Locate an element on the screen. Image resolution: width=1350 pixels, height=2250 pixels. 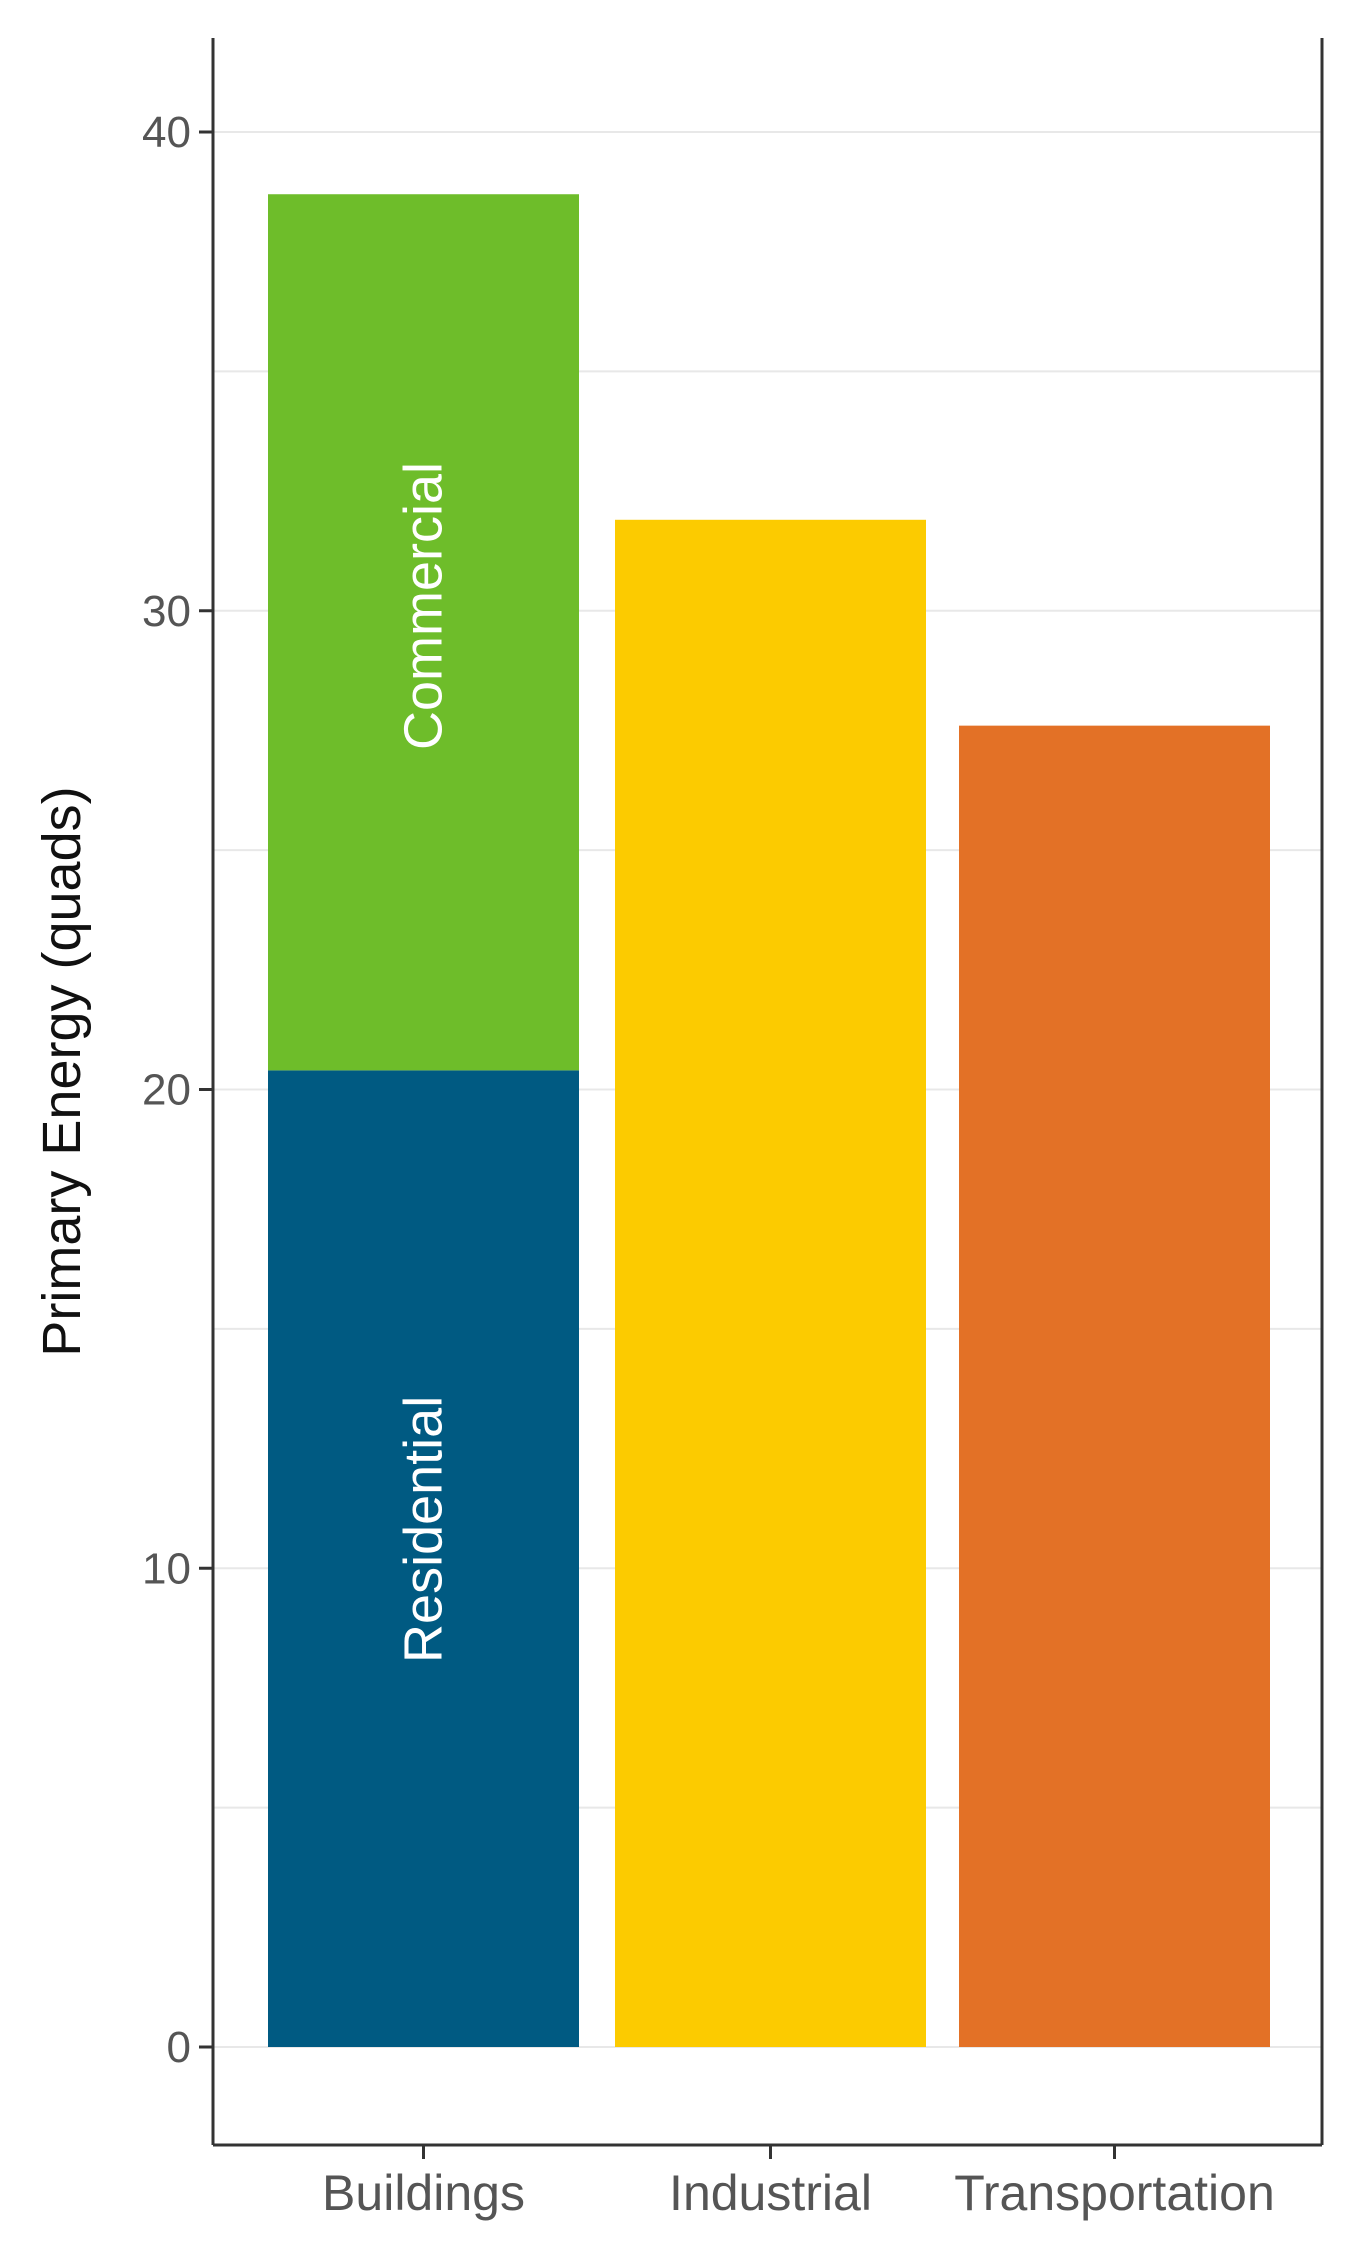
y-tick-label: 0 is located at coordinates (179, 2047).